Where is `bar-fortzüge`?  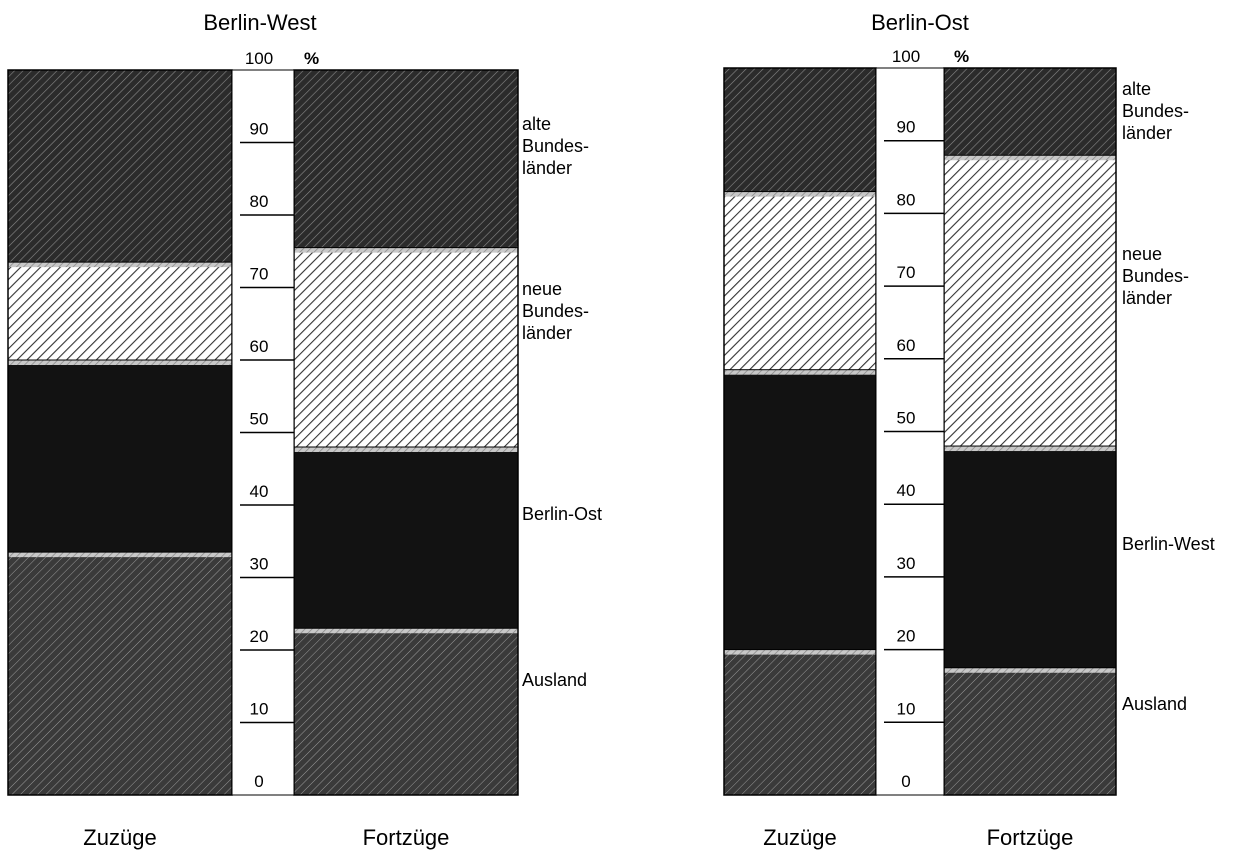 bar-fortzüge is located at coordinates (1030, 431).